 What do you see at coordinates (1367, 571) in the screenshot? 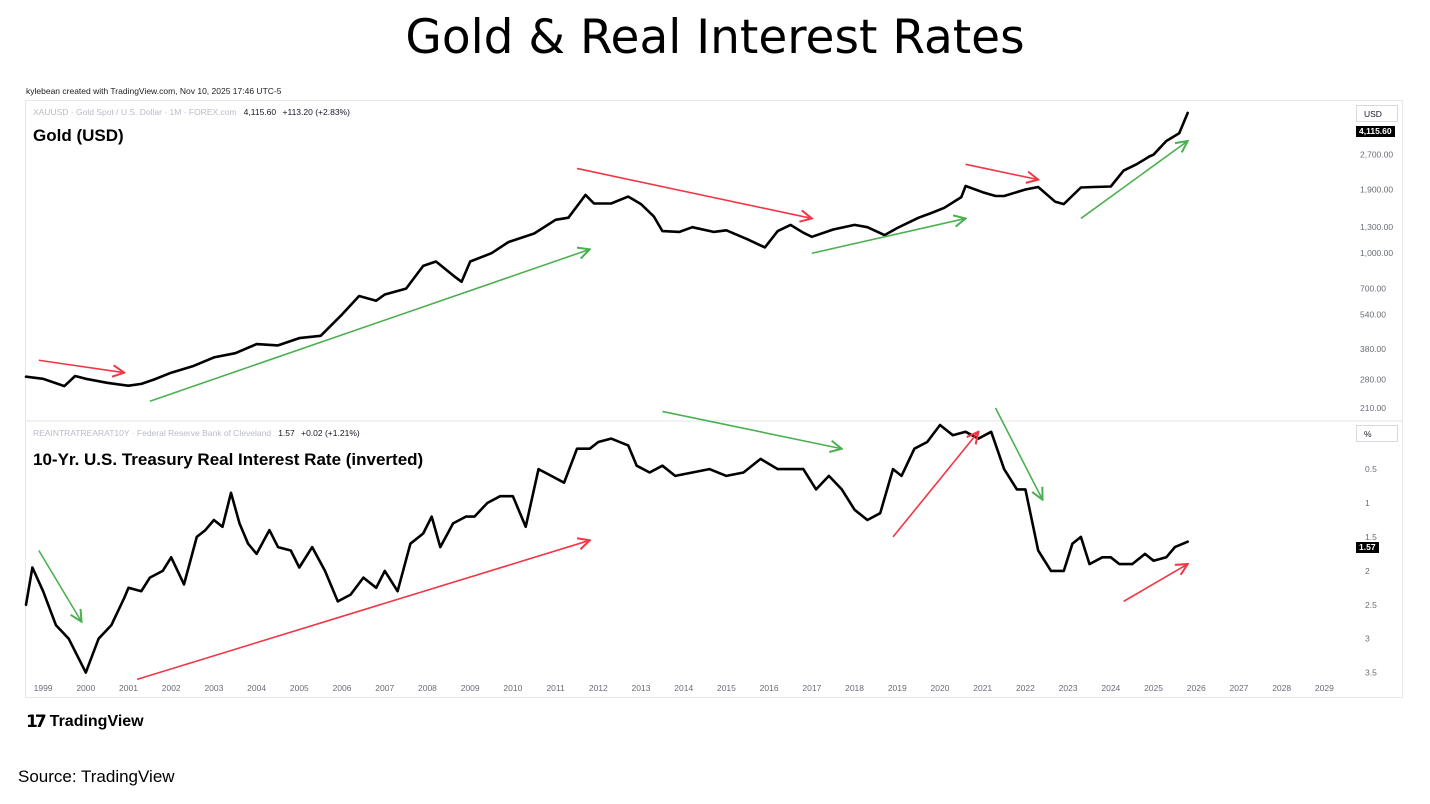
I see `rate-y-tick: 2` at bounding box center [1367, 571].